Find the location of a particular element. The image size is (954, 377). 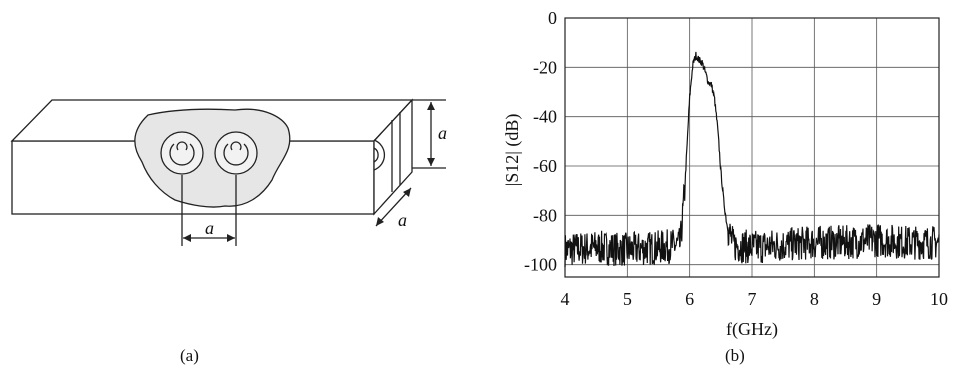

height-label: a is located at coordinates (442, 133).